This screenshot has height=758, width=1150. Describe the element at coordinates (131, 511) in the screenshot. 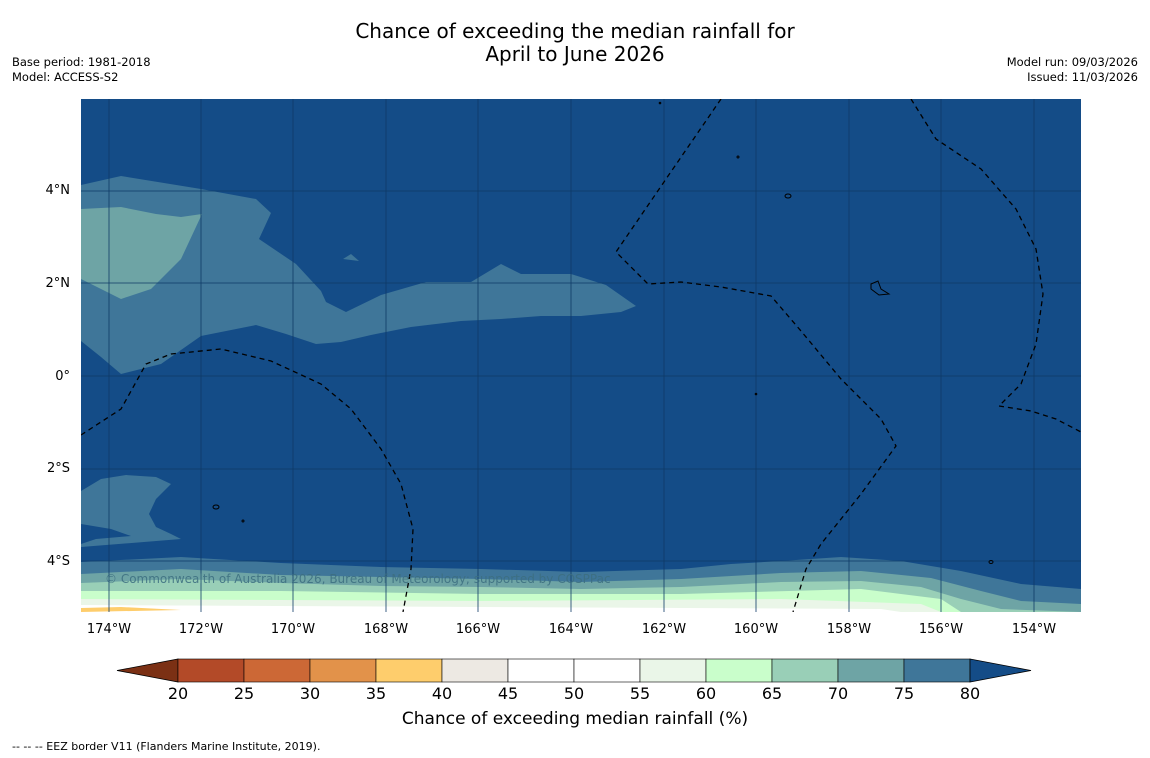

I see `contour-band-70-75-southwest` at that location.